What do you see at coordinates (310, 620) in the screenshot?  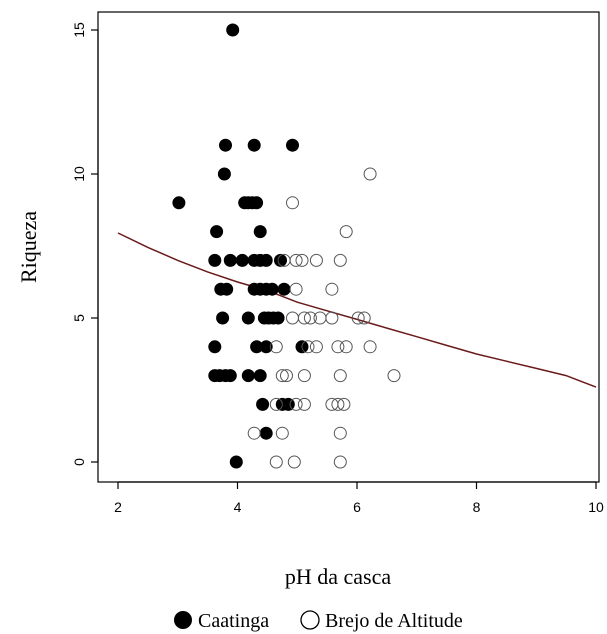 I see `legend-marker-brejo` at bounding box center [310, 620].